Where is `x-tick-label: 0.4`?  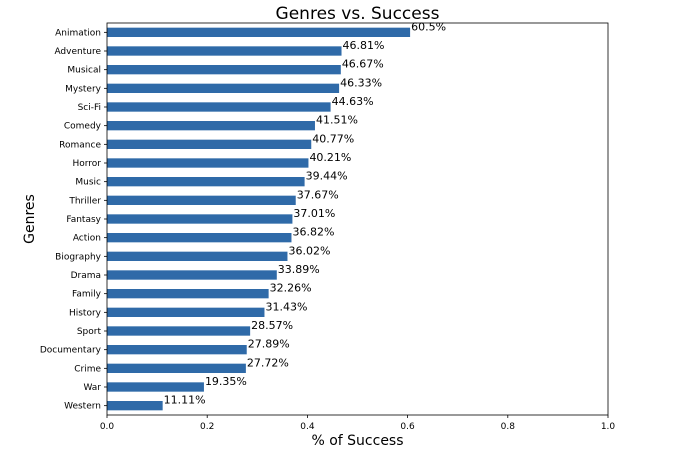 x-tick-label: 0.4 is located at coordinates (307, 427).